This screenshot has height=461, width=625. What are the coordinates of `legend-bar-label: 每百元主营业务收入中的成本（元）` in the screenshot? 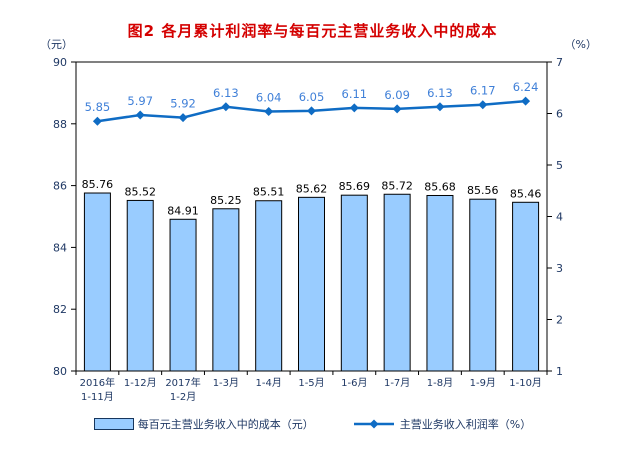 It's located at (225, 424).